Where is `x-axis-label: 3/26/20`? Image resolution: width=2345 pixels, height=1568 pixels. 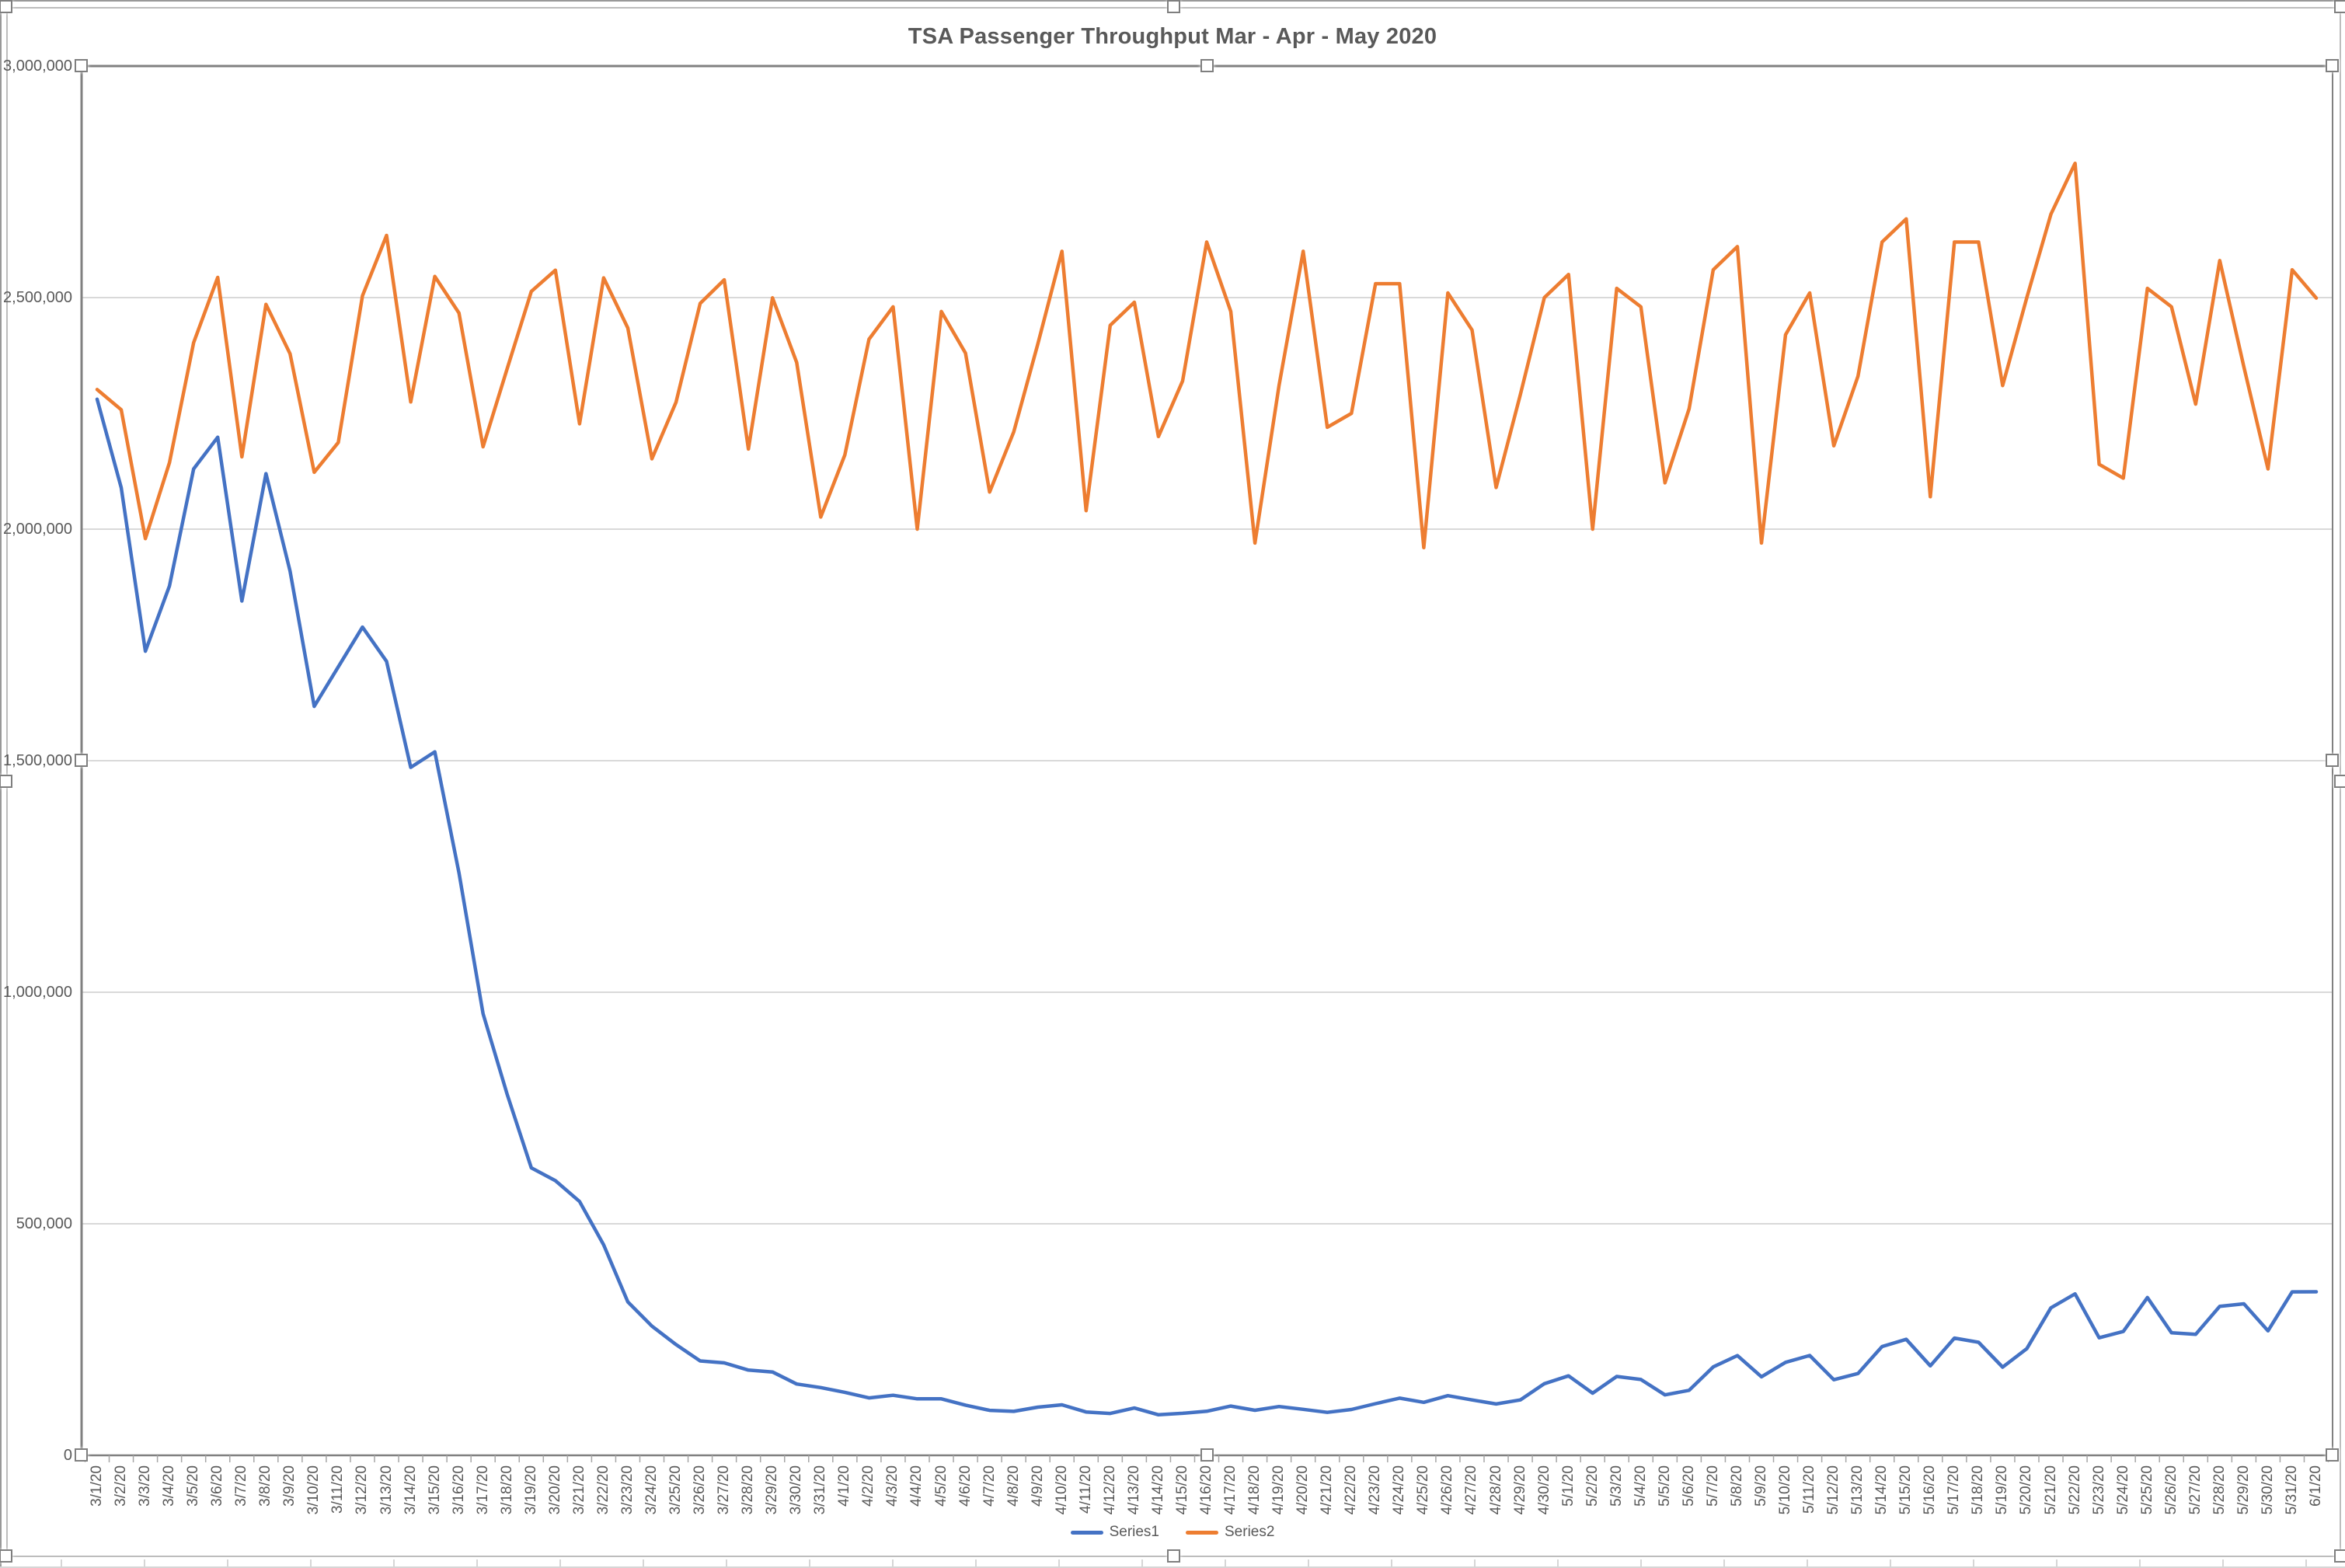
x-axis-label: 3/26/20 is located at coordinates (701, 1490).